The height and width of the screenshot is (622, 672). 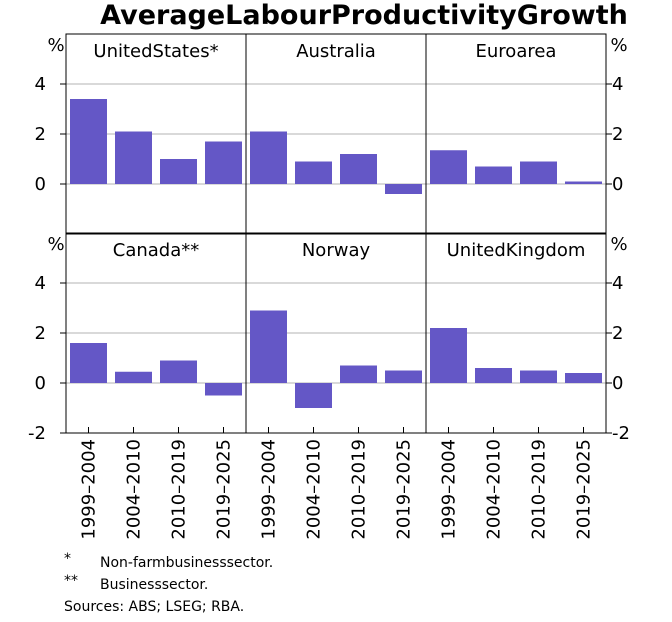 I want to click on footnote-text: Businesssector., so click(x=154, y=585).